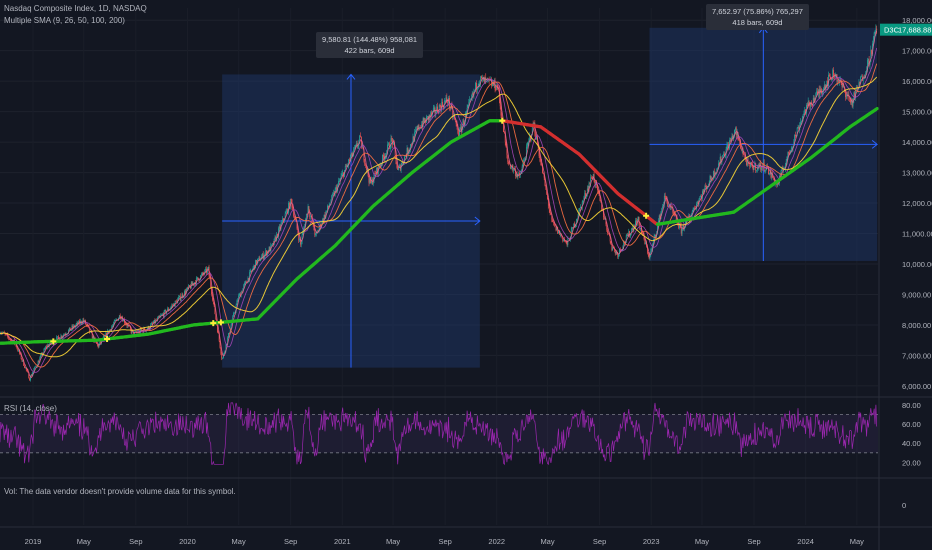 The image size is (932, 550). Describe the element at coordinates (75, 8) in the screenshot. I see `symbol-title: Nasdaq Composite Index, 1D, NASDAQ` at that location.